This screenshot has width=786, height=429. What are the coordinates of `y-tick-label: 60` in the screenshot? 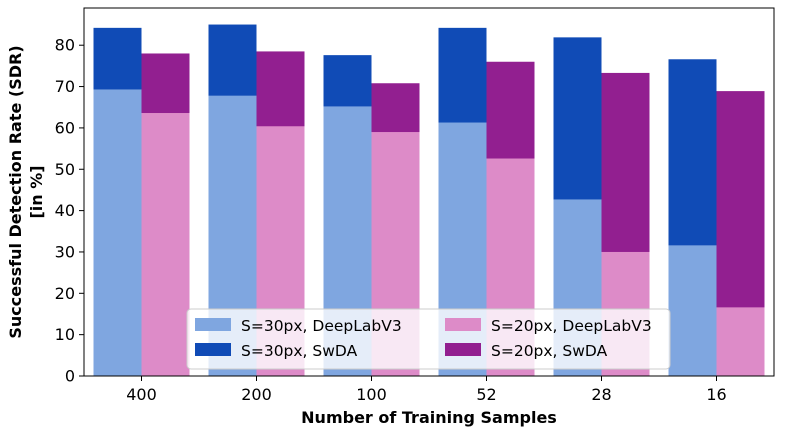 It's located at (65, 127).